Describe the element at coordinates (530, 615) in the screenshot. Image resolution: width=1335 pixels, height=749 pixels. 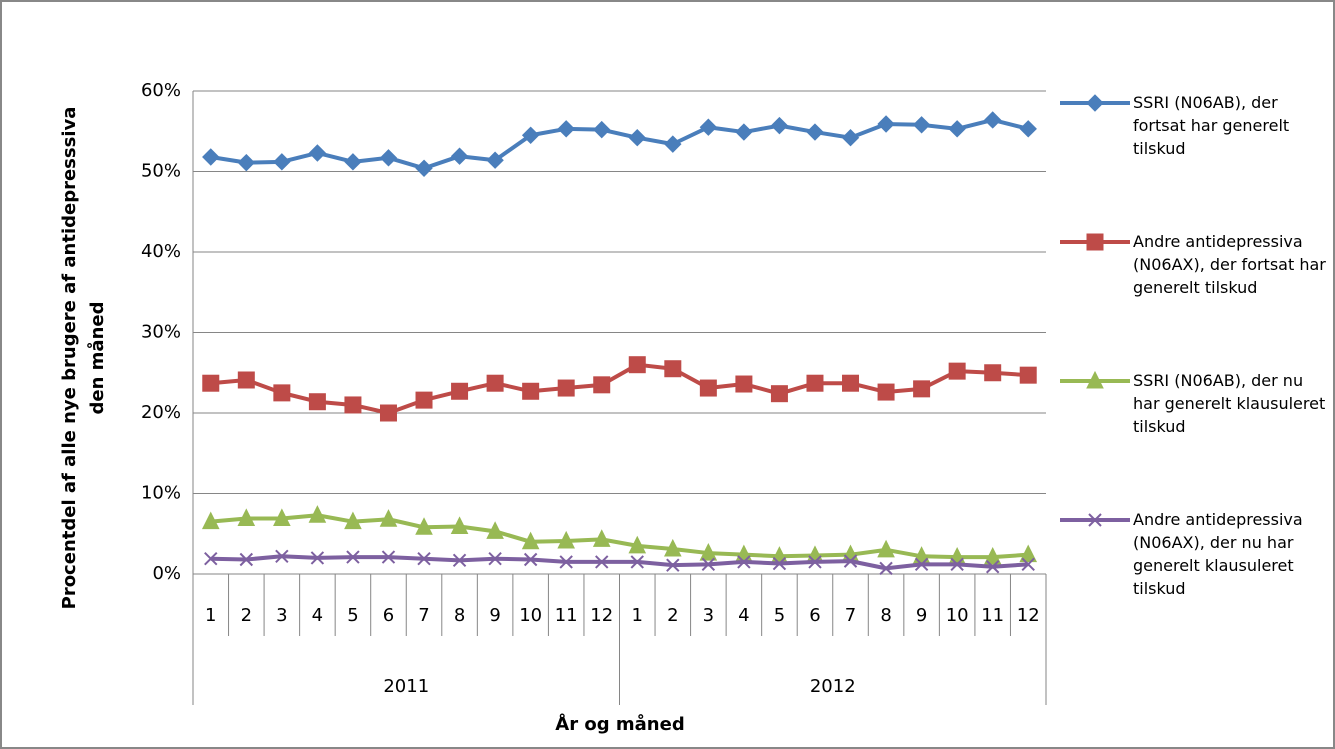
I see `x-tick-label: 10` at that location.